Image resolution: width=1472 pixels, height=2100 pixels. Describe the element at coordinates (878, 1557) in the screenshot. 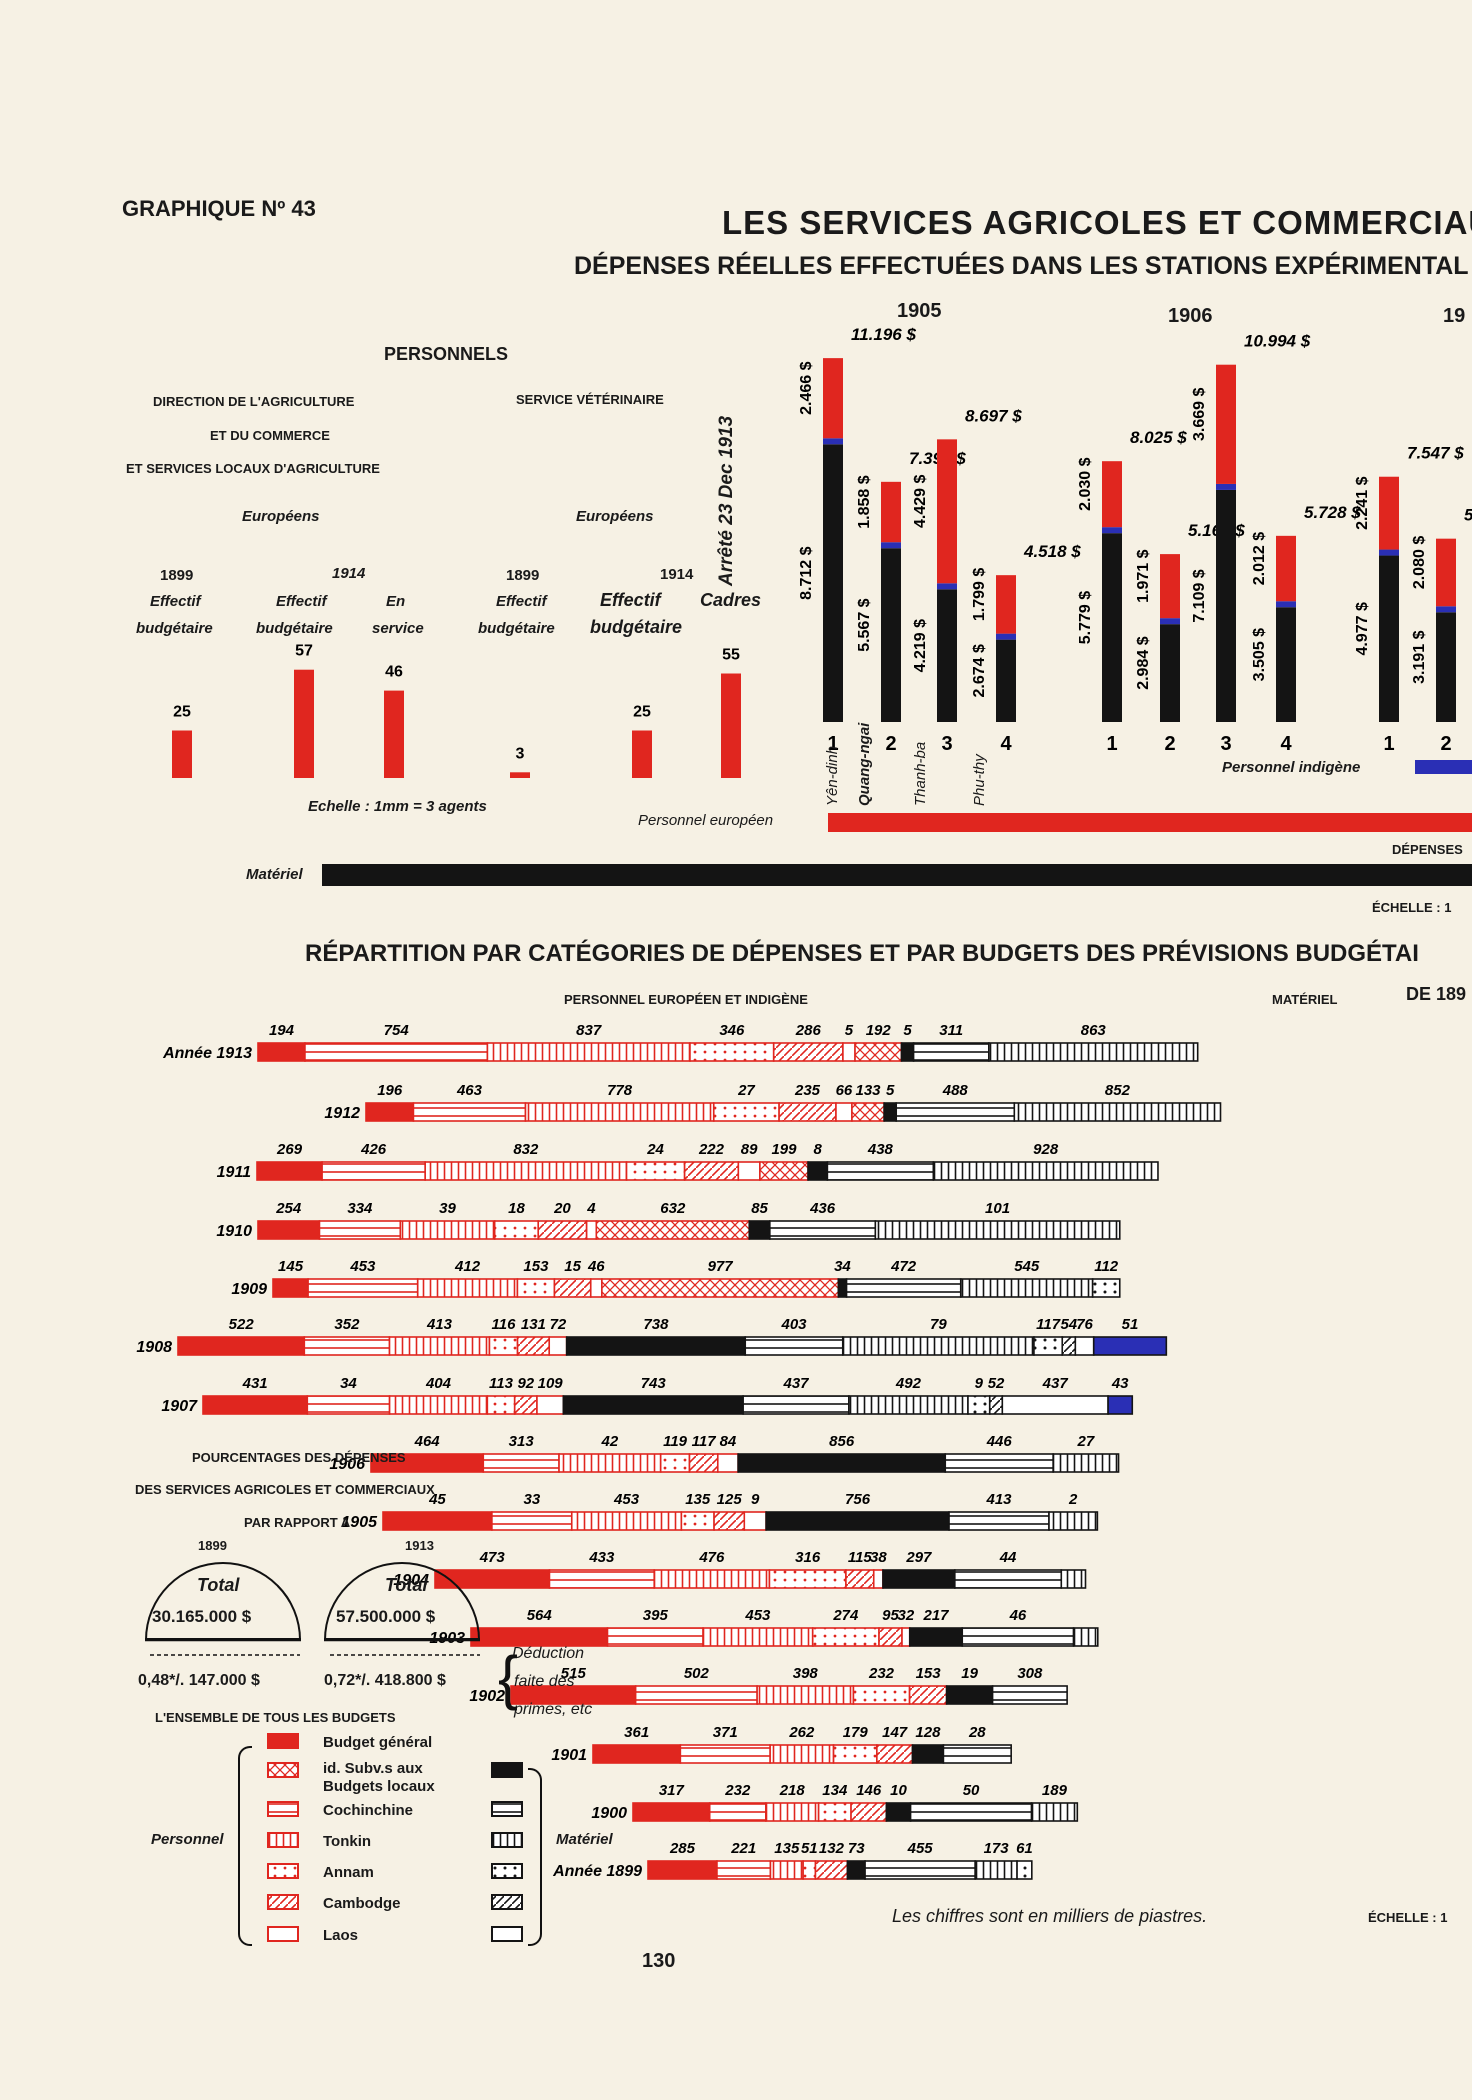

I see `budget-segment-value: 38` at that location.